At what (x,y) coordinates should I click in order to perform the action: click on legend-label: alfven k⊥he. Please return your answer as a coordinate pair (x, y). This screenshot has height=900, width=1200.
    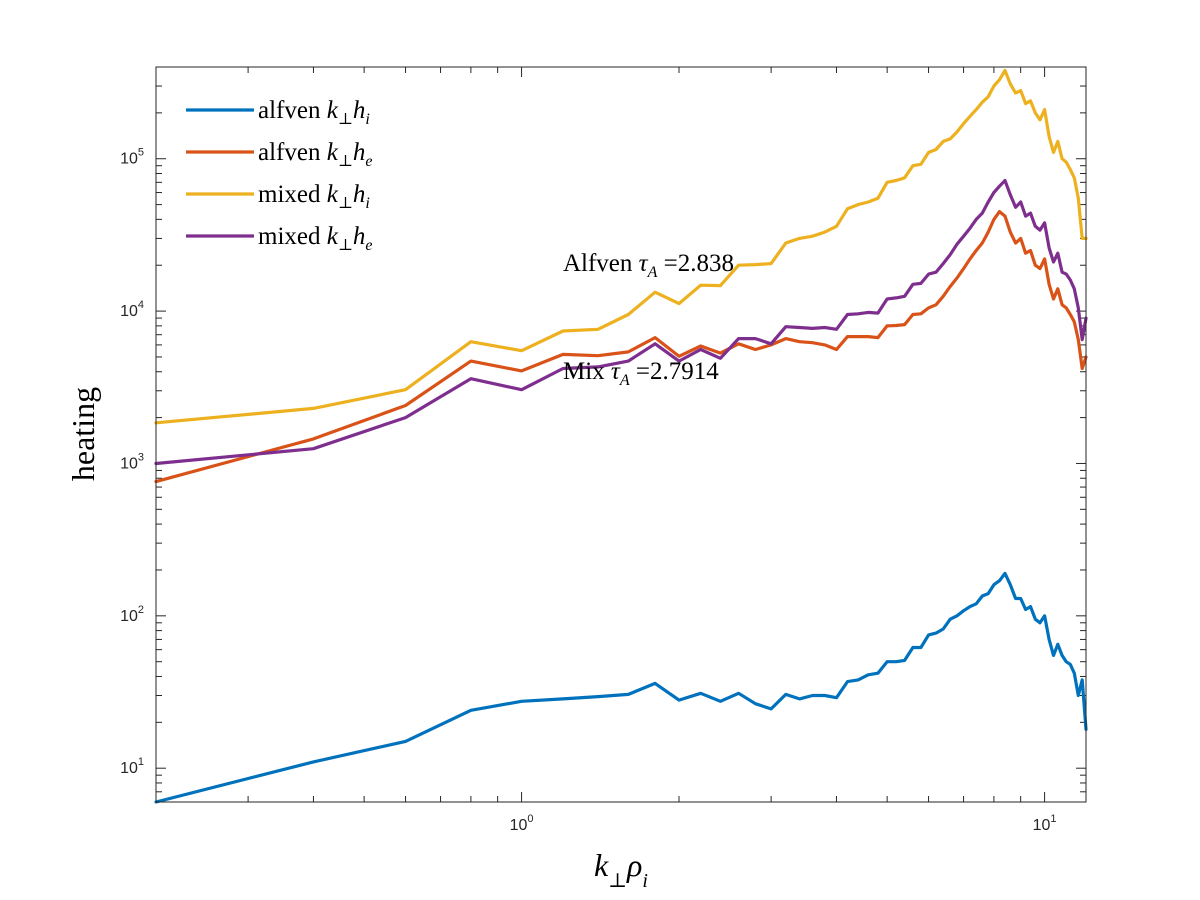
    Looking at the image, I should click on (315, 154).